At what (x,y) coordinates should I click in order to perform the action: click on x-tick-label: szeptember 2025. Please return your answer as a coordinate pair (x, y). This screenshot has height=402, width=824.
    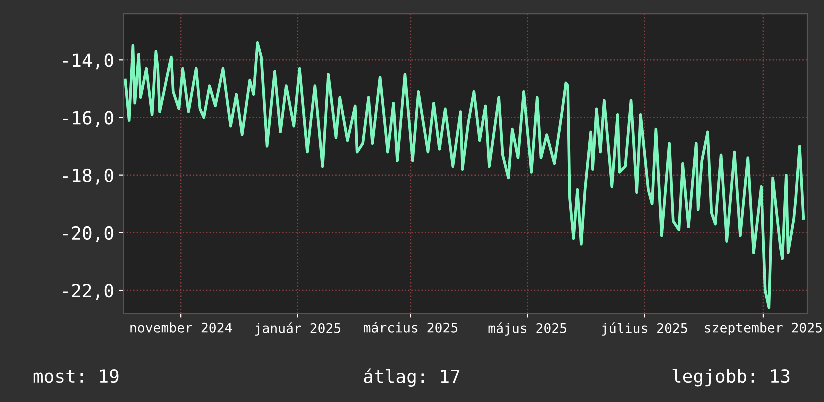
    Looking at the image, I should click on (763, 329).